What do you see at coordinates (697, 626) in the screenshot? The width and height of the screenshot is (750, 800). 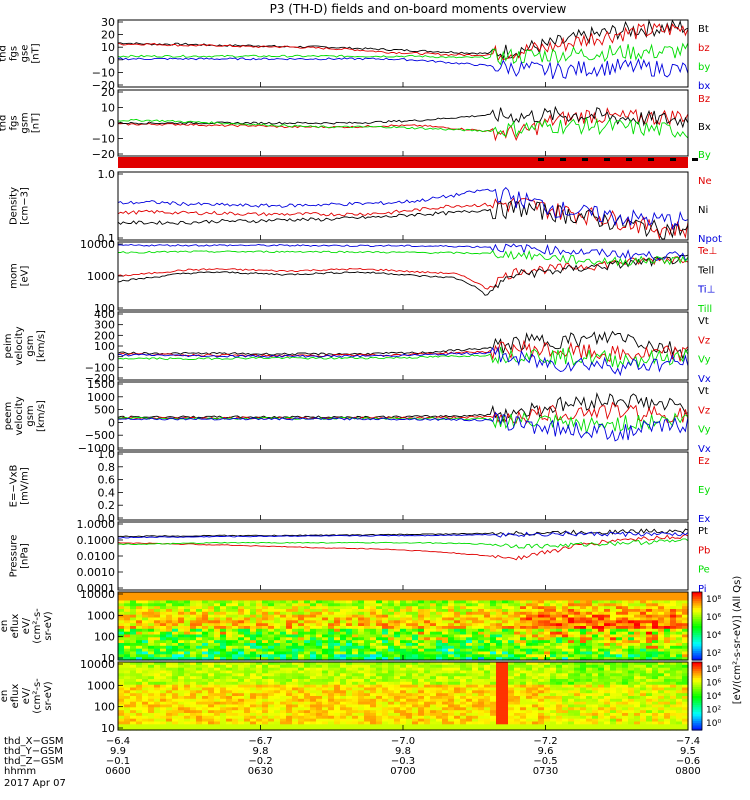 I see `colorbar-frame` at bounding box center [697, 626].